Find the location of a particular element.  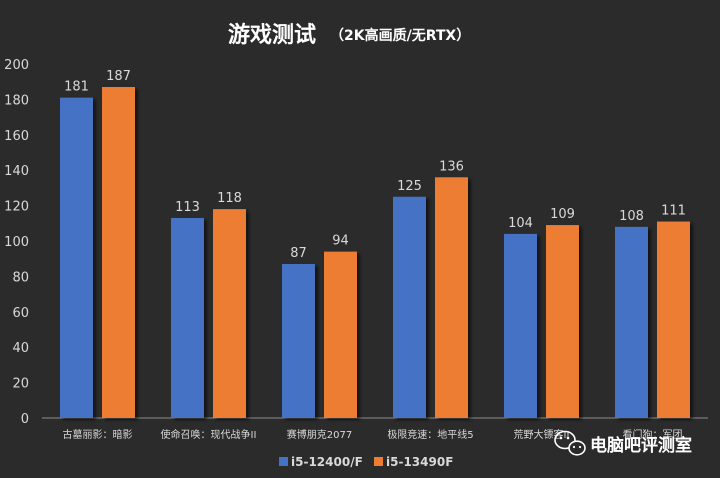

data-label-series-1-3: 125 is located at coordinates (409, 186).